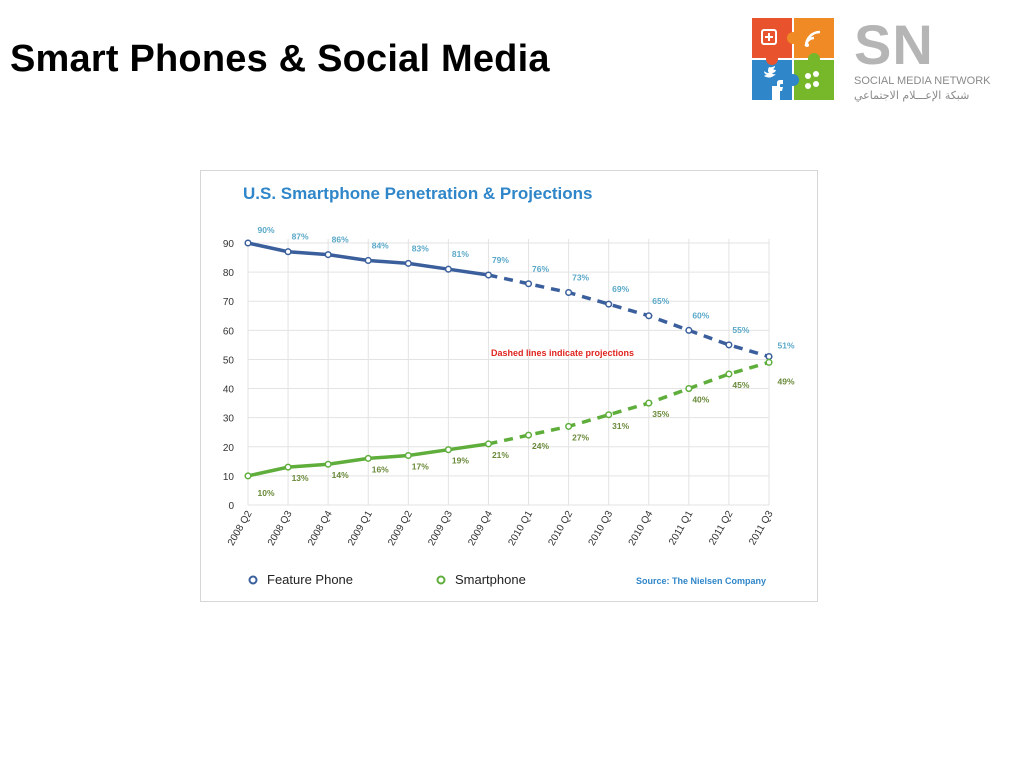  I want to click on x-tick-label: 2010 Q4, so click(641, 528).